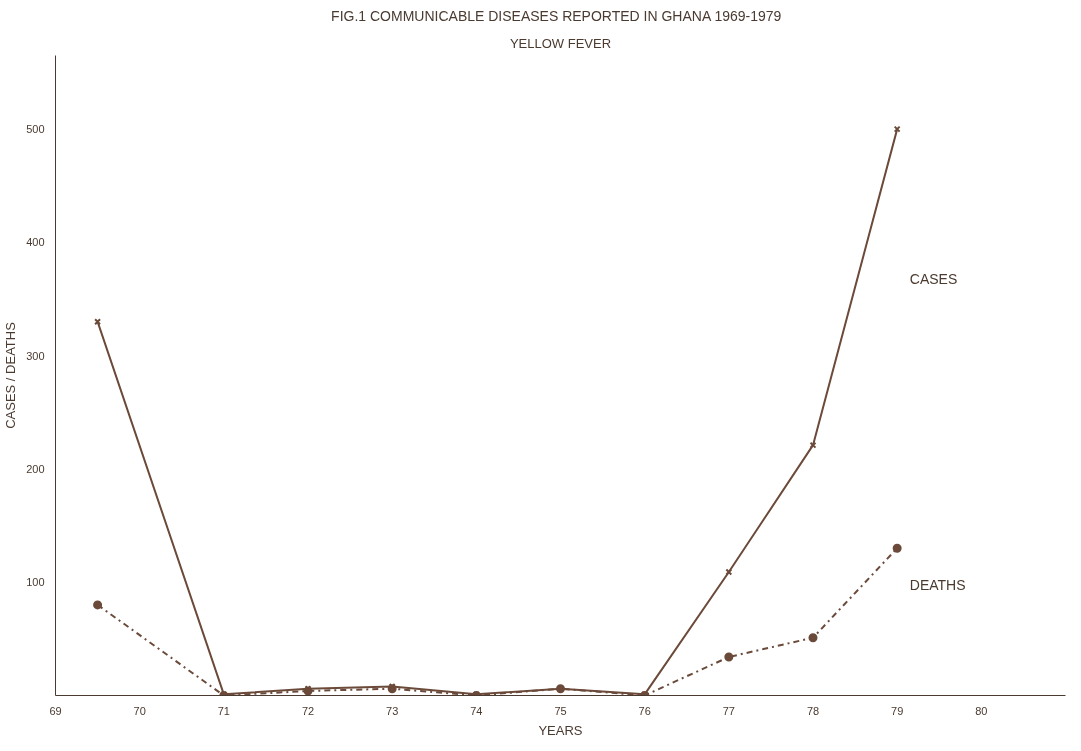  What do you see at coordinates (476, 710) in the screenshot?
I see `x-tick-label: 74` at bounding box center [476, 710].